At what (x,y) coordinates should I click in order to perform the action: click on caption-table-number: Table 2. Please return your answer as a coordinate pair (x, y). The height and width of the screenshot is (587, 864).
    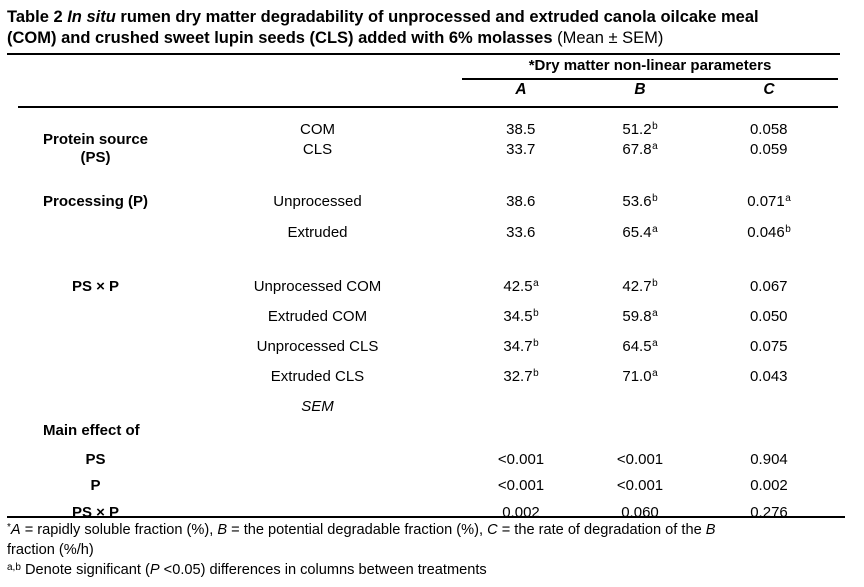
    Looking at the image, I should click on (37, 17).